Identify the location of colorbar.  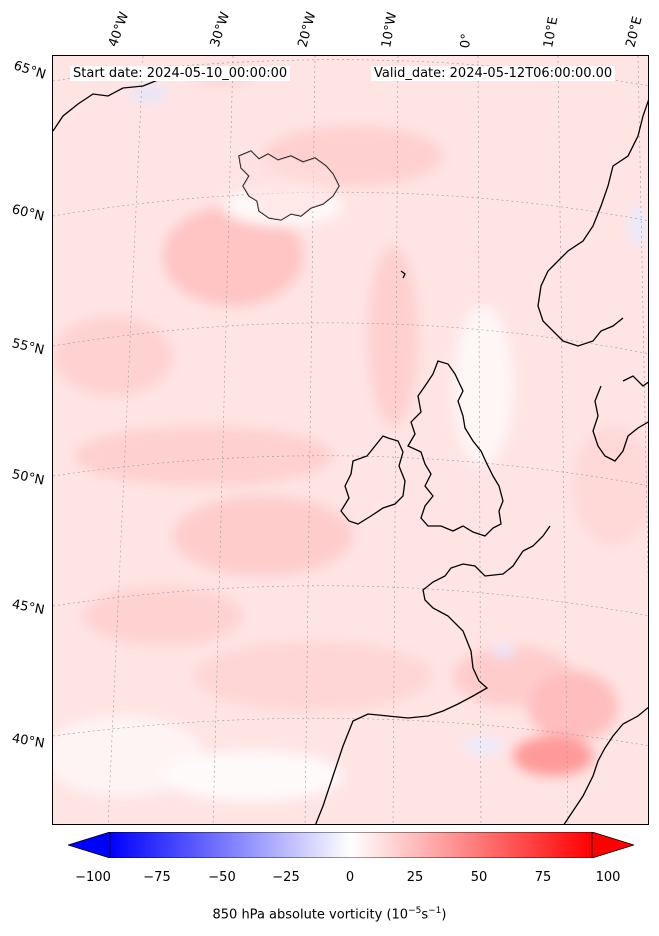
(351, 845).